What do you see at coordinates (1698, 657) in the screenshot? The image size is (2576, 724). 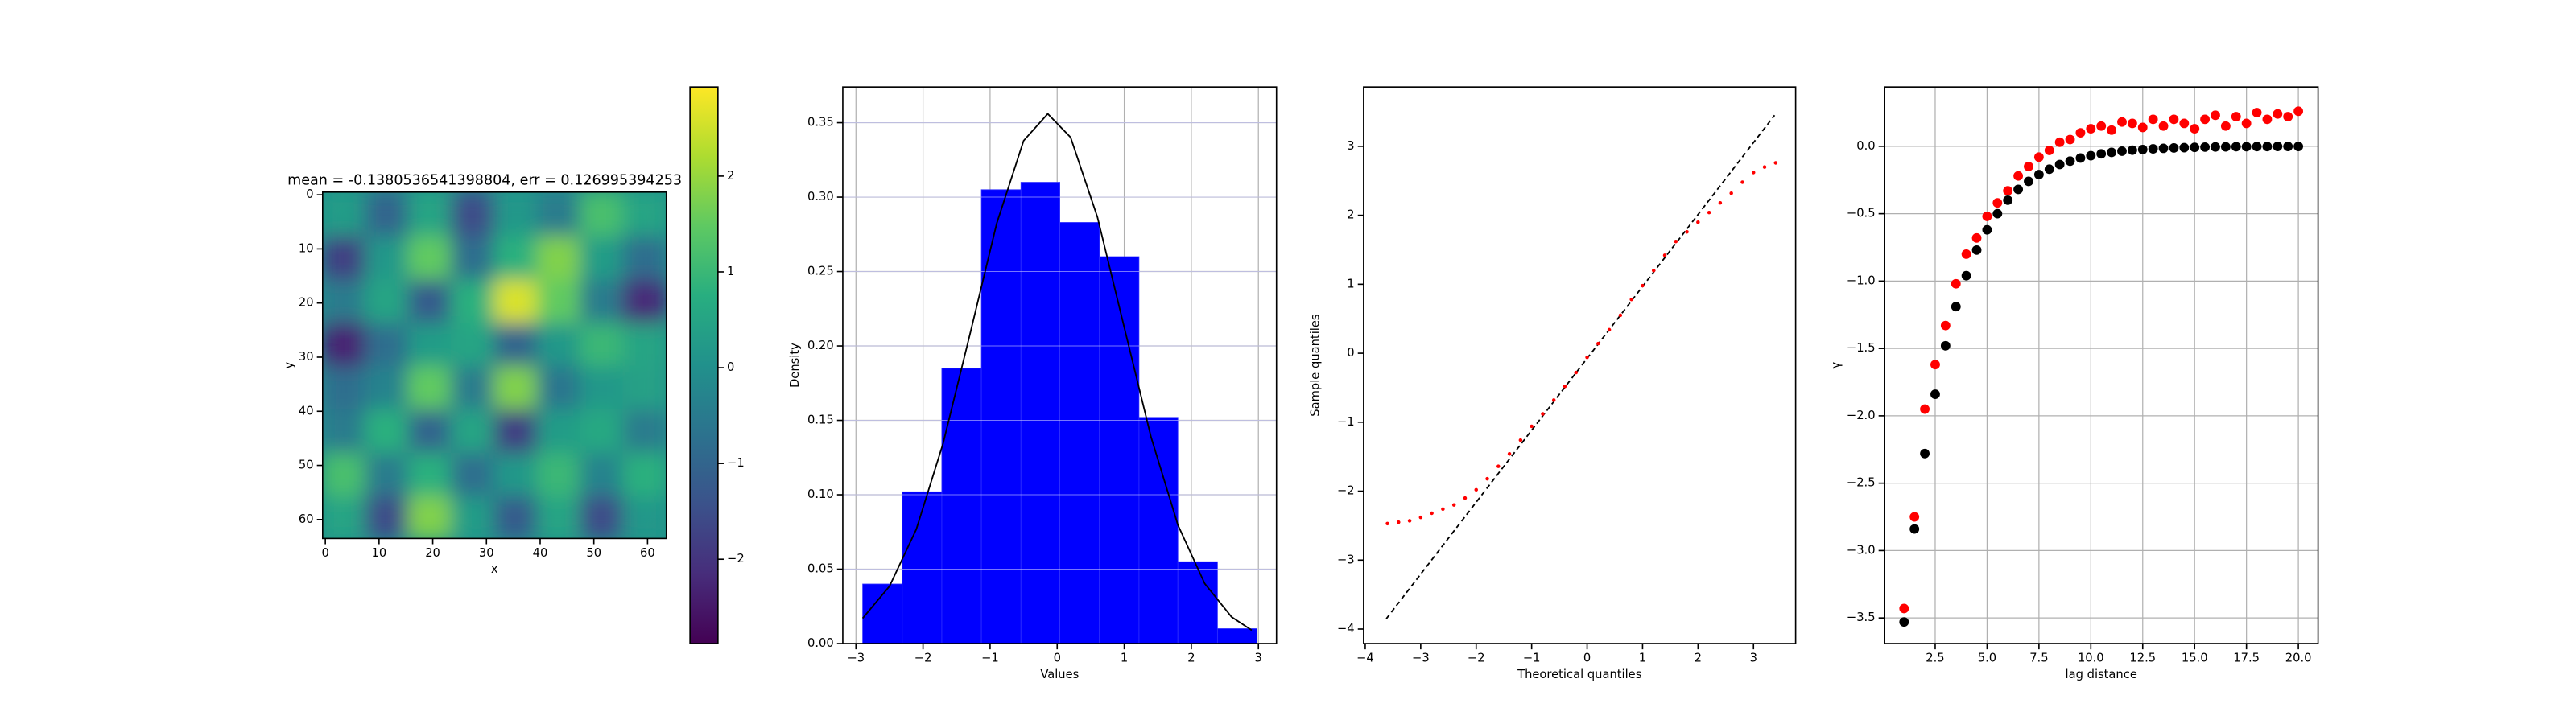 I see `x-tick-label: 2` at bounding box center [1698, 657].